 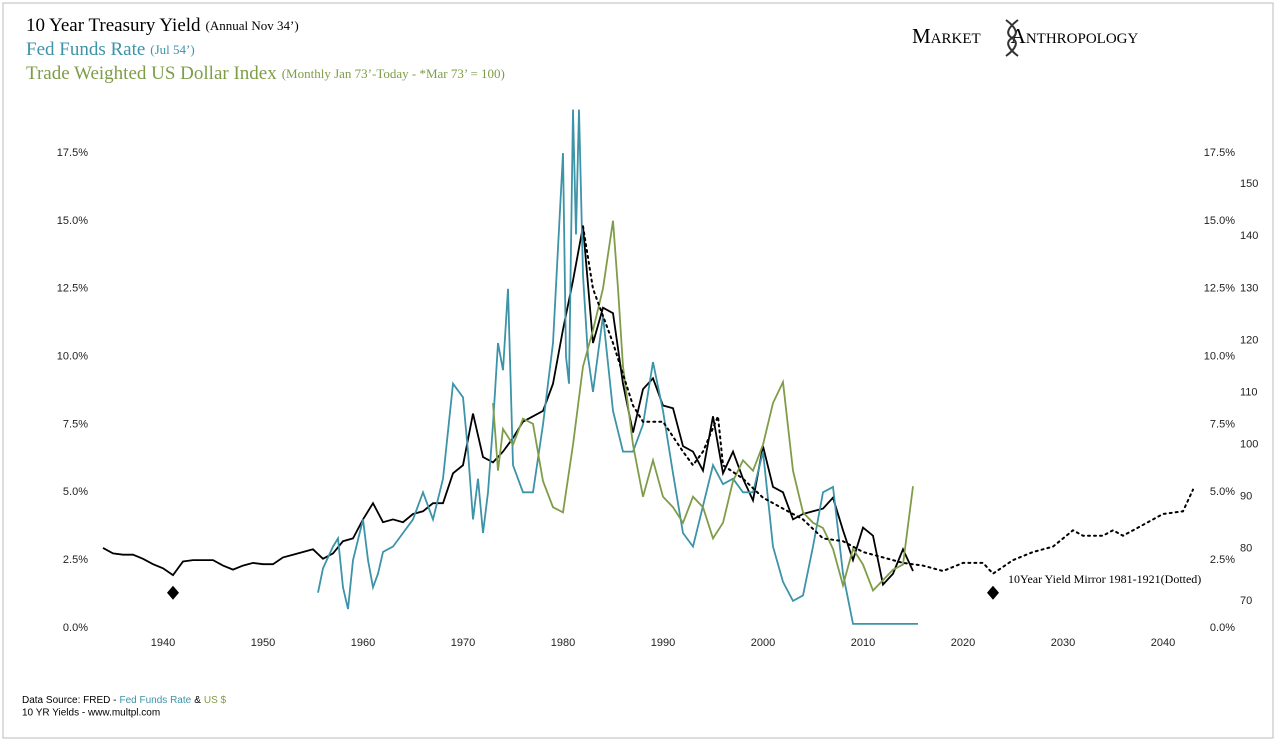 What do you see at coordinates (1249, 392) in the screenshot?
I see `y2-tick-label: 110` at bounding box center [1249, 392].